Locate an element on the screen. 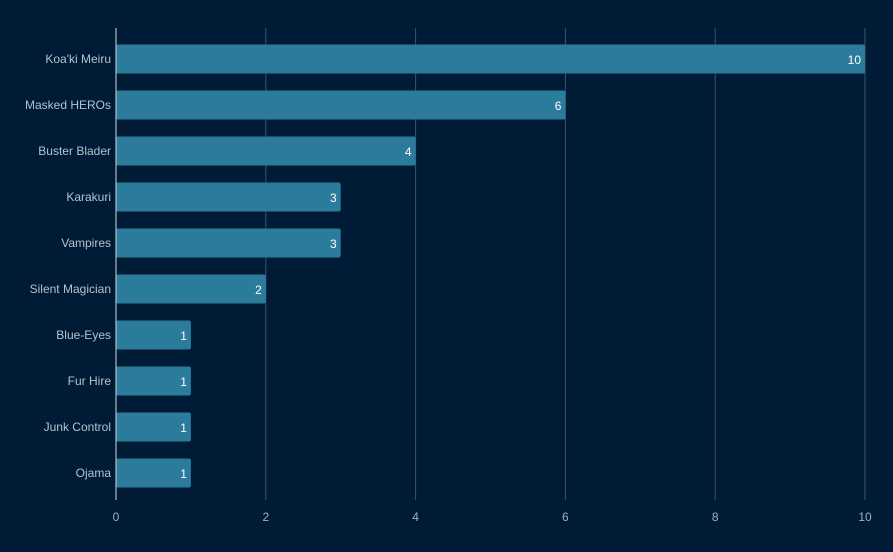 The height and width of the screenshot is (552, 893). data-label: 6 is located at coordinates (558, 106).